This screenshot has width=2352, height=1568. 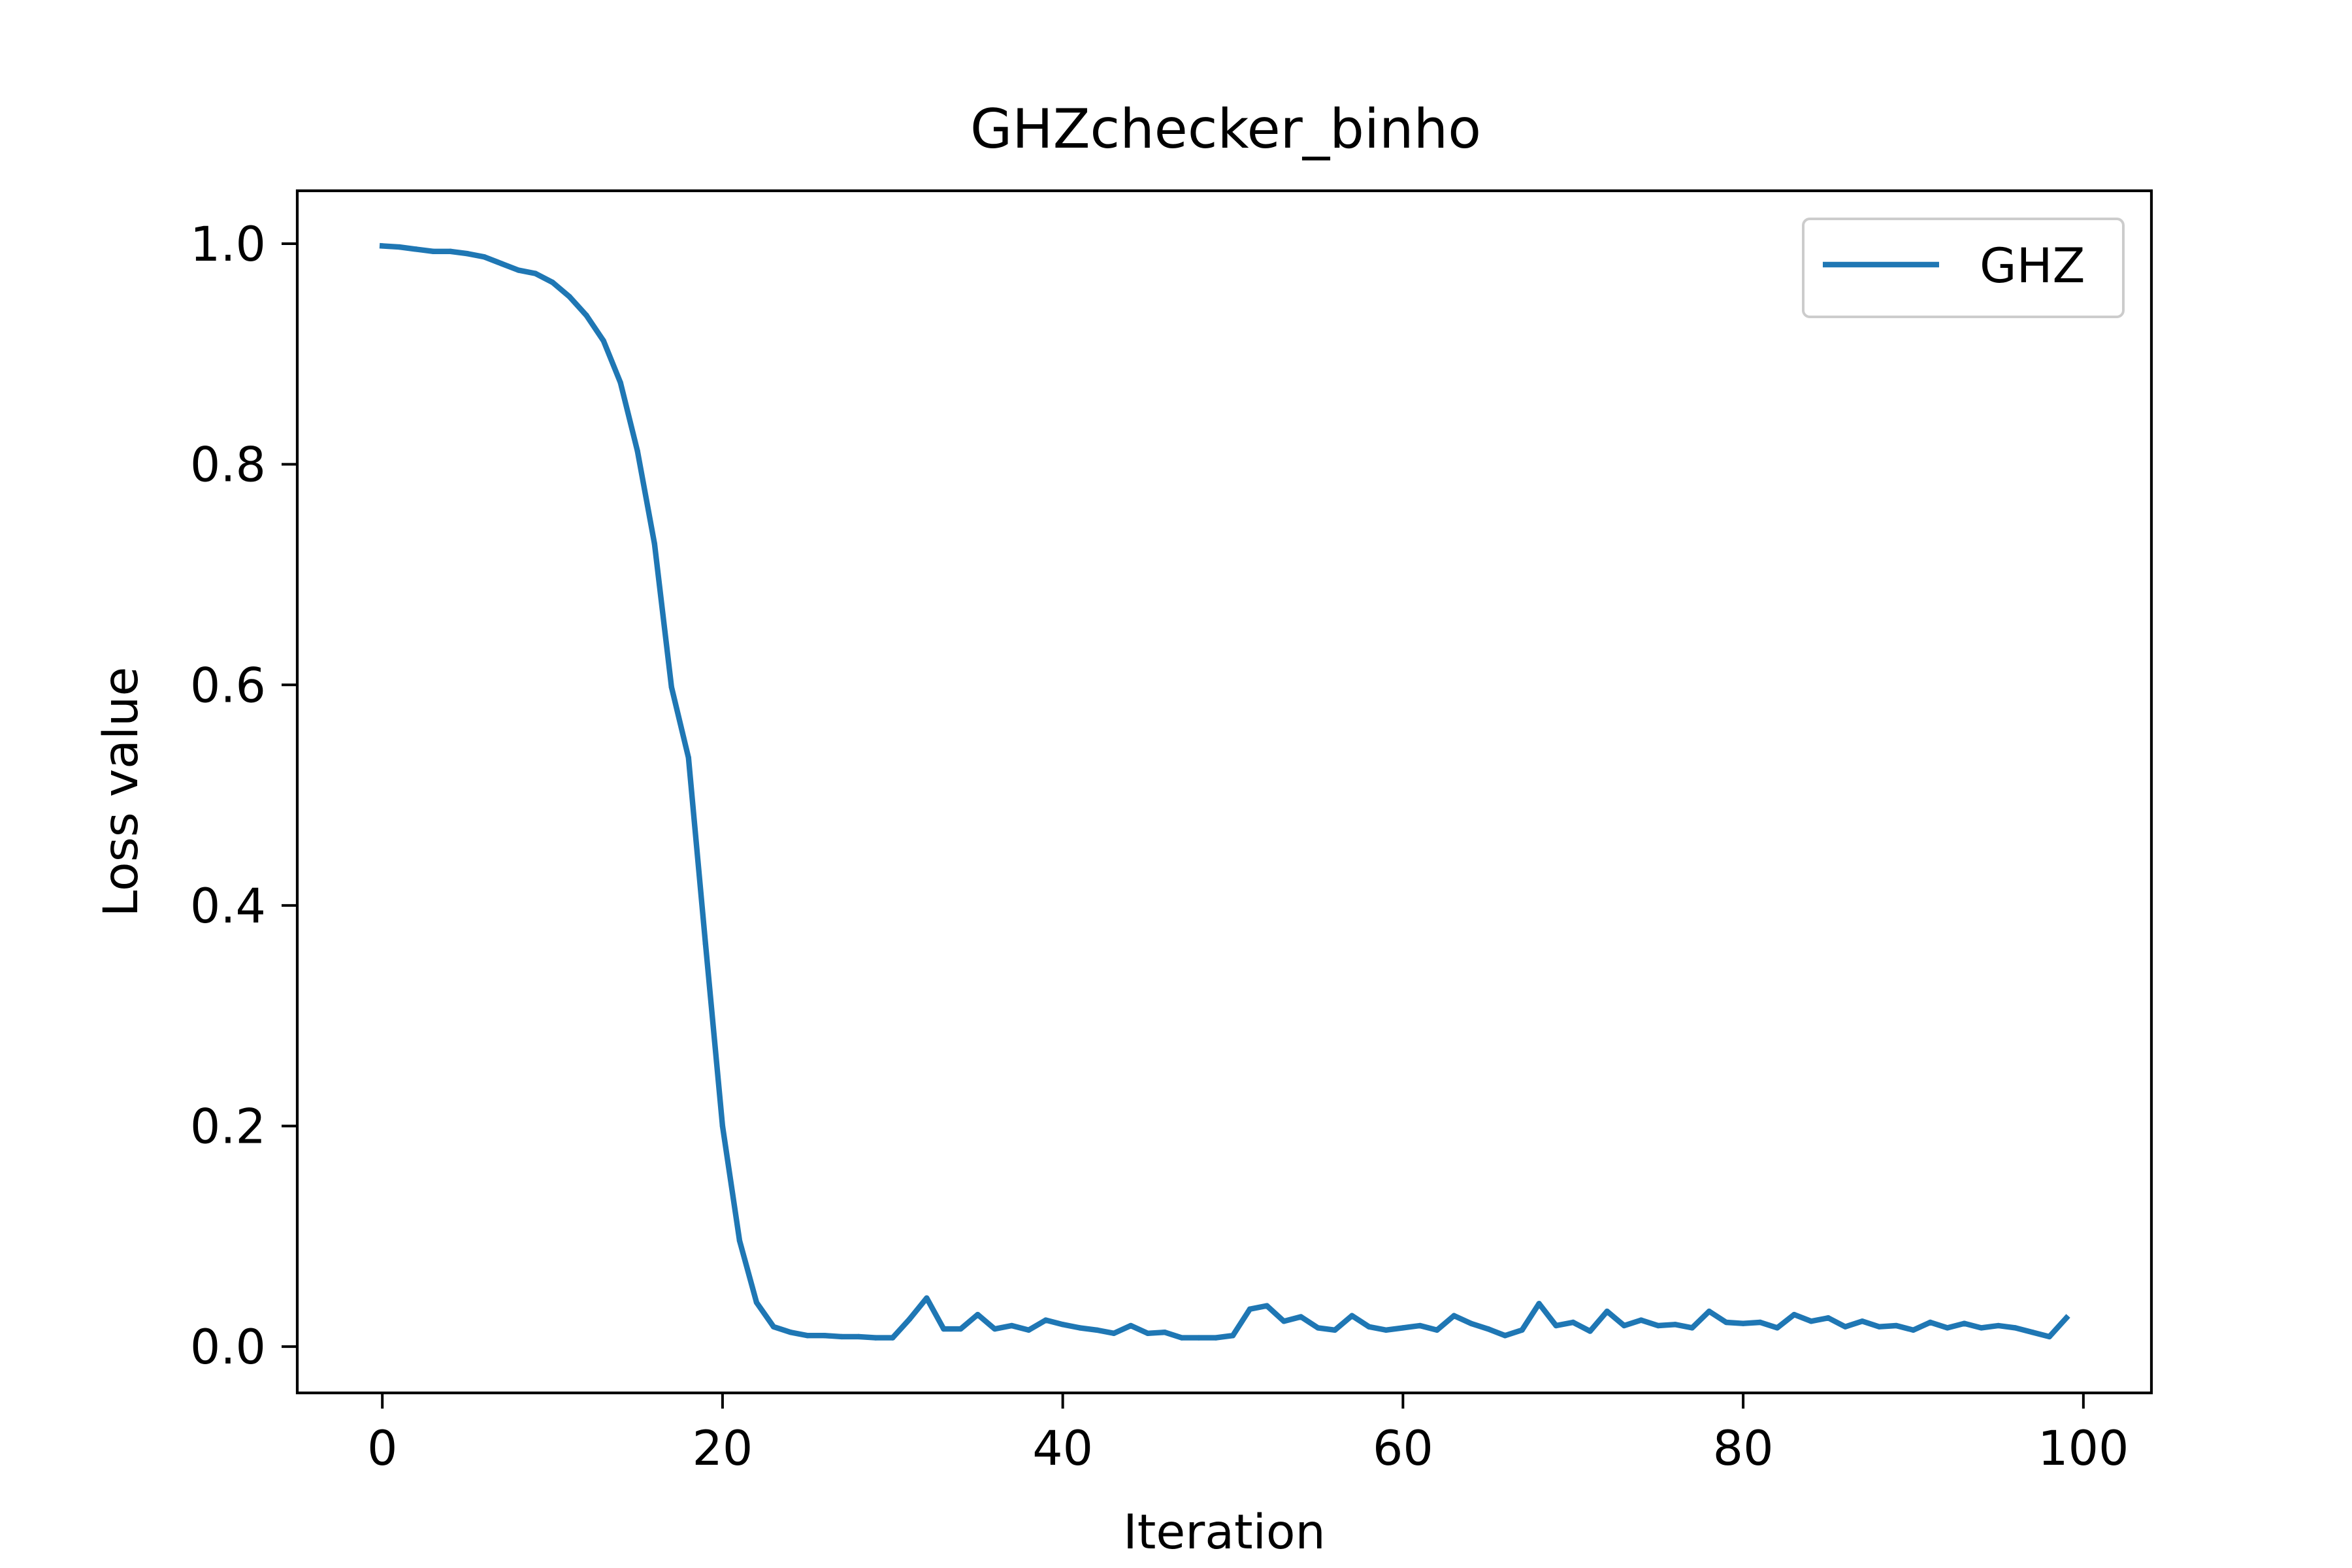 What do you see at coordinates (1225, 129) in the screenshot?
I see `chart-title: GHZchecker_binho` at bounding box center [1225, 129].